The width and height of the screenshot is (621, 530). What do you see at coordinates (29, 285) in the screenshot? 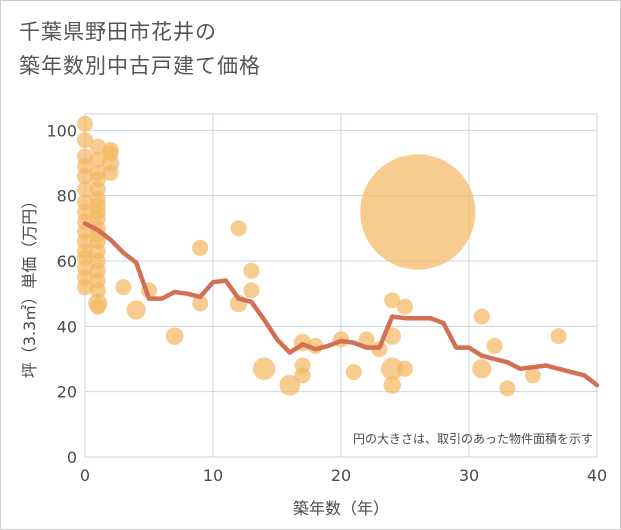
I see `y-axis-title: 坪（3.3㎡）単価（万円）` at bounding box center [29, 285].